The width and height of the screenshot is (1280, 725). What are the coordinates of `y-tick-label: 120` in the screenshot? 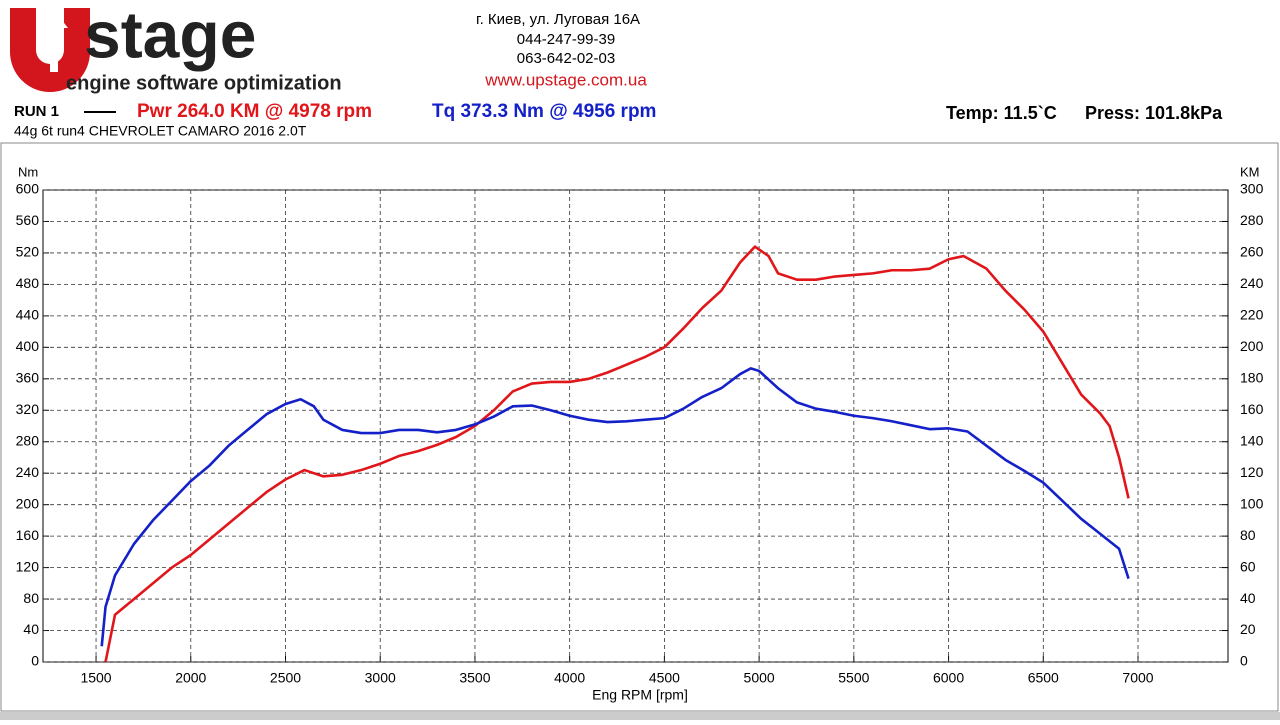 It's located at (28, 566).